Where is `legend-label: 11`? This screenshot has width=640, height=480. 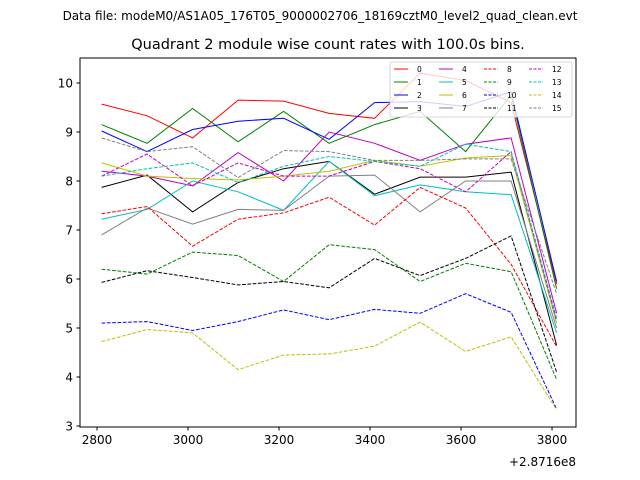
legend-label: 11 is located at coordinates (512, 108).